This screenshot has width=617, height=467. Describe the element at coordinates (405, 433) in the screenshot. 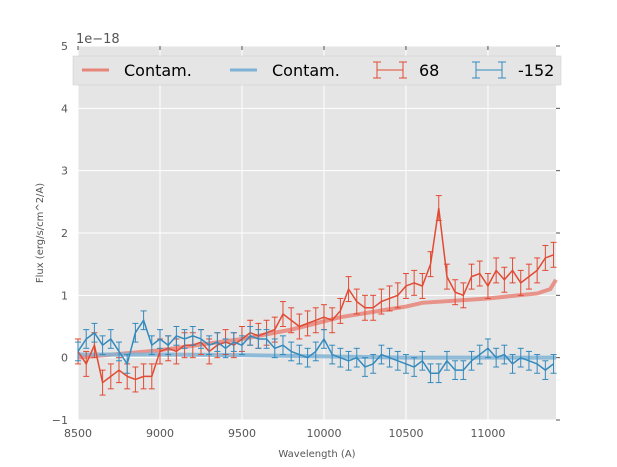

I see `x-tick-label: 10500` at that location.